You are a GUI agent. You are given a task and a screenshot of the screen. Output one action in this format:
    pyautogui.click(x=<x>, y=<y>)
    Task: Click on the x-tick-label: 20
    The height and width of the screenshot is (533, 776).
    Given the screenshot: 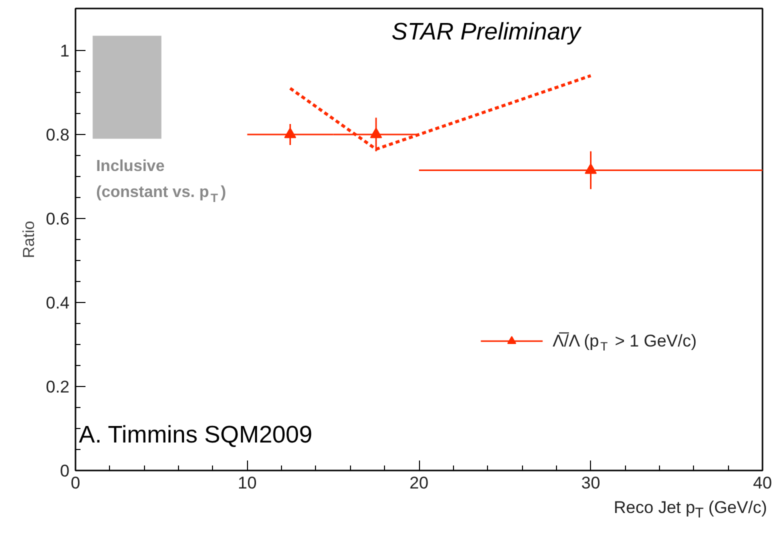 What is the action you would take?
    pyautogui.click(x=419, y=483)
    